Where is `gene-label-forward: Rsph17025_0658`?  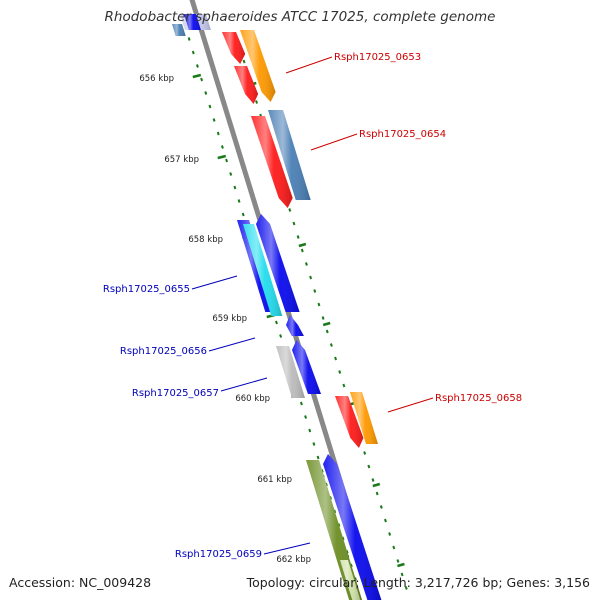 gene-label-forward: Rsph17025_0658 is located at coordinates (478, 398).